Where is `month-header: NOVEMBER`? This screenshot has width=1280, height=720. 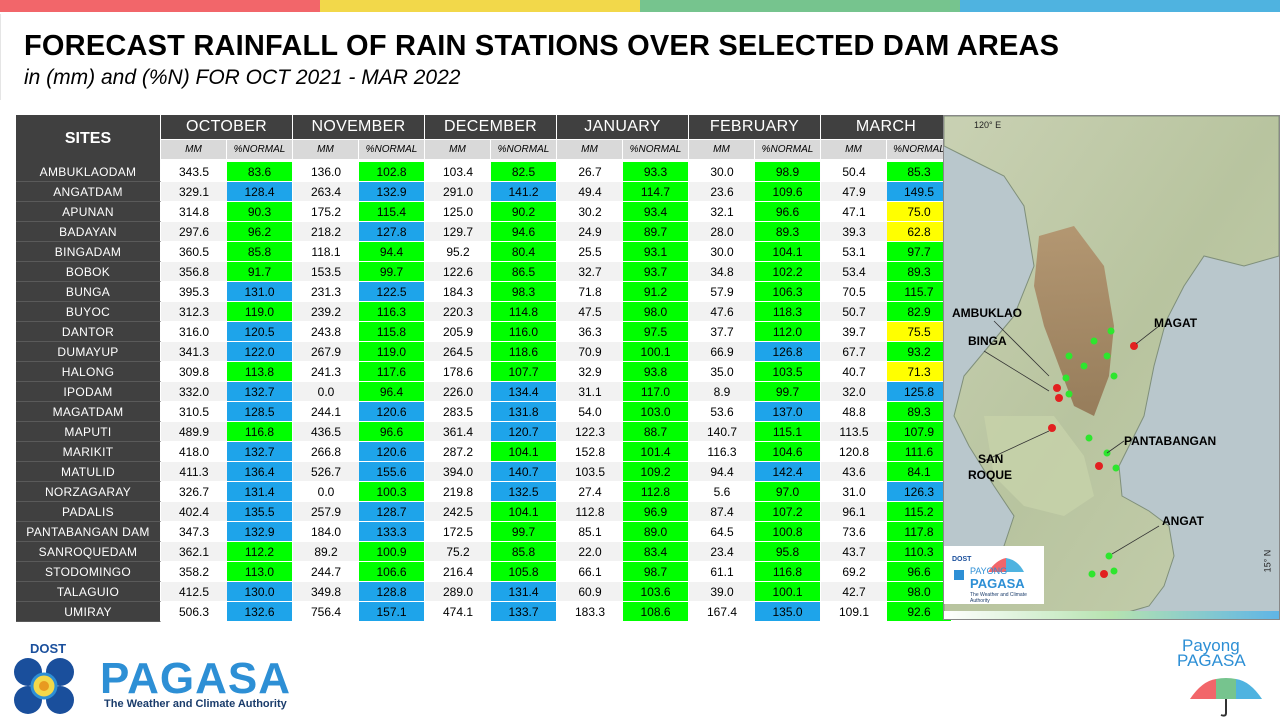
month-header: NOVEMBER is located at coordinates (359, 127).